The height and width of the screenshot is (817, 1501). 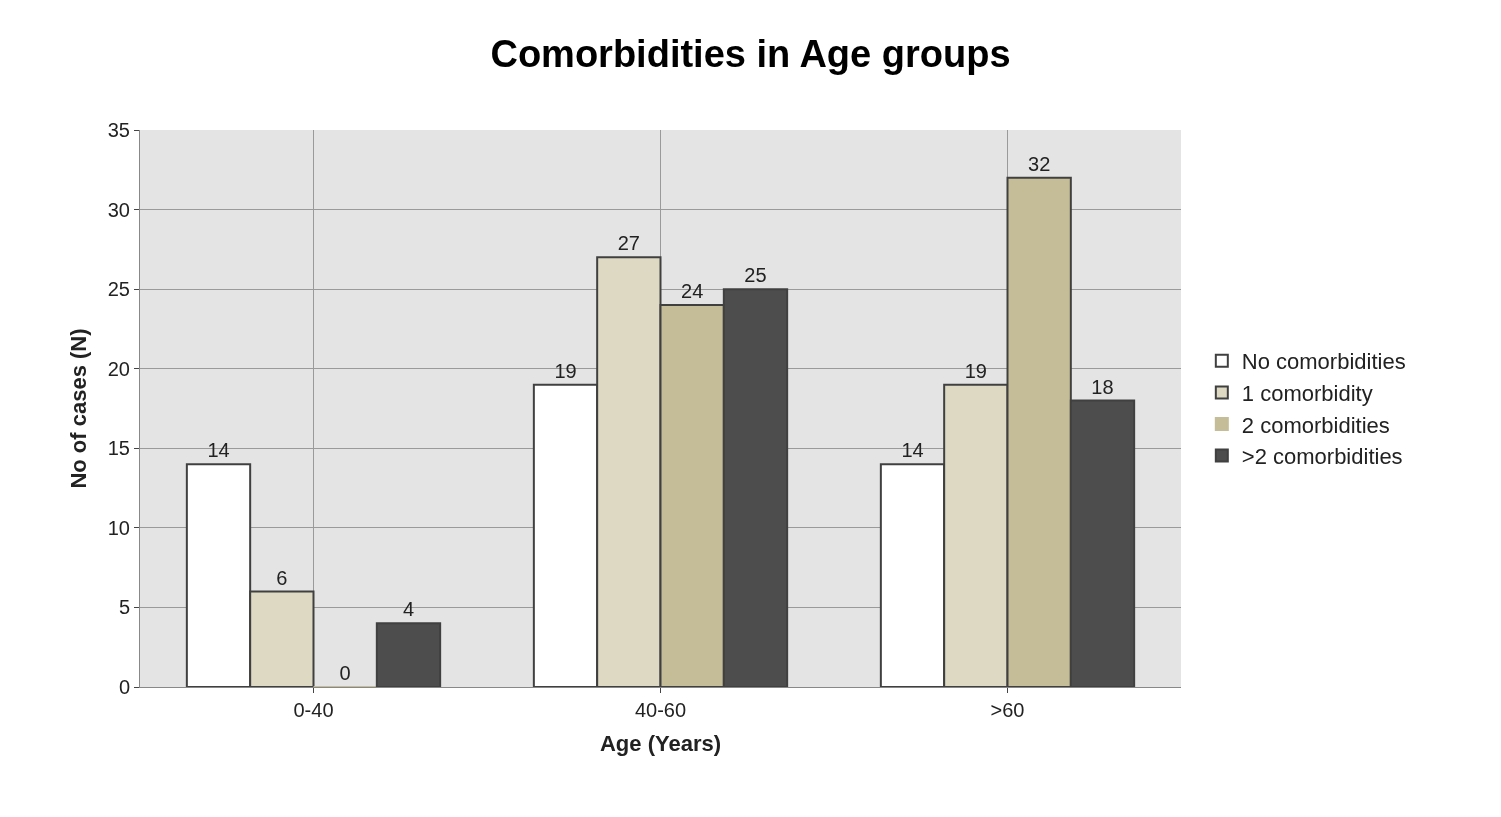 What do you see at coordinates (118, 209) in the screenshot?
I see `y-tick-label: 30` at bounding box center [118, 209].